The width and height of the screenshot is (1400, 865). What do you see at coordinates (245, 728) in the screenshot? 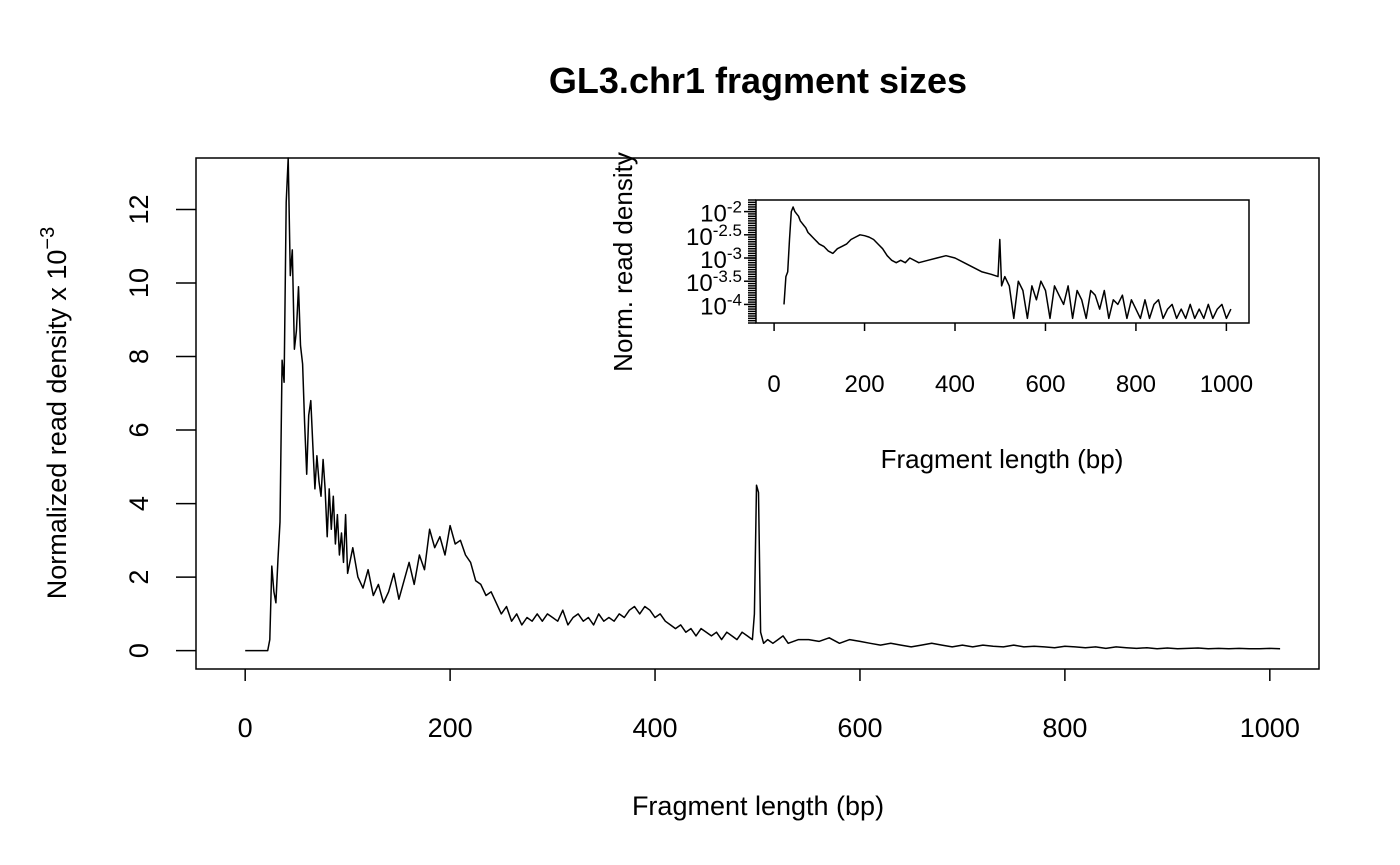
I see `main-x-tick-label: 0` at bounding box center [245, 728].